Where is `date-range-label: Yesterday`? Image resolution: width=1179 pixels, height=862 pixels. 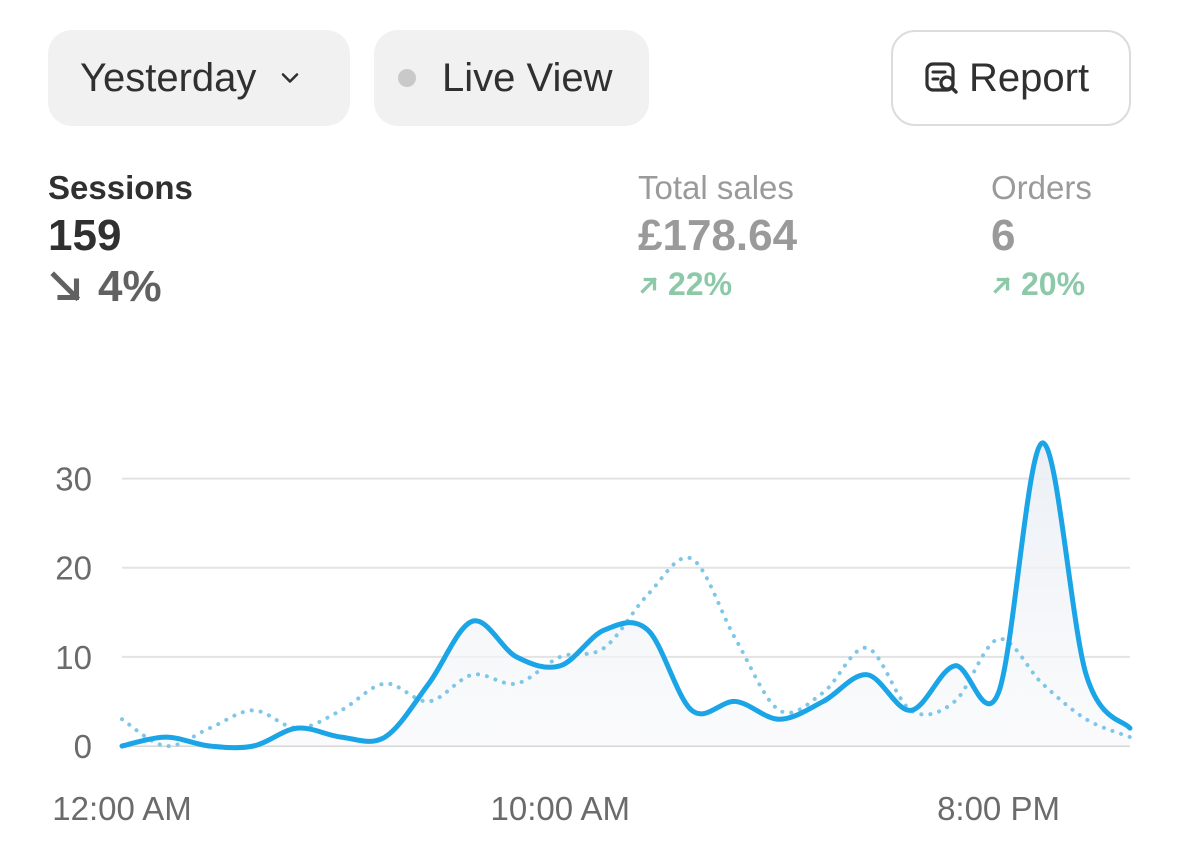
date-range-label: Yesterday is located at coordinates (168, 77).